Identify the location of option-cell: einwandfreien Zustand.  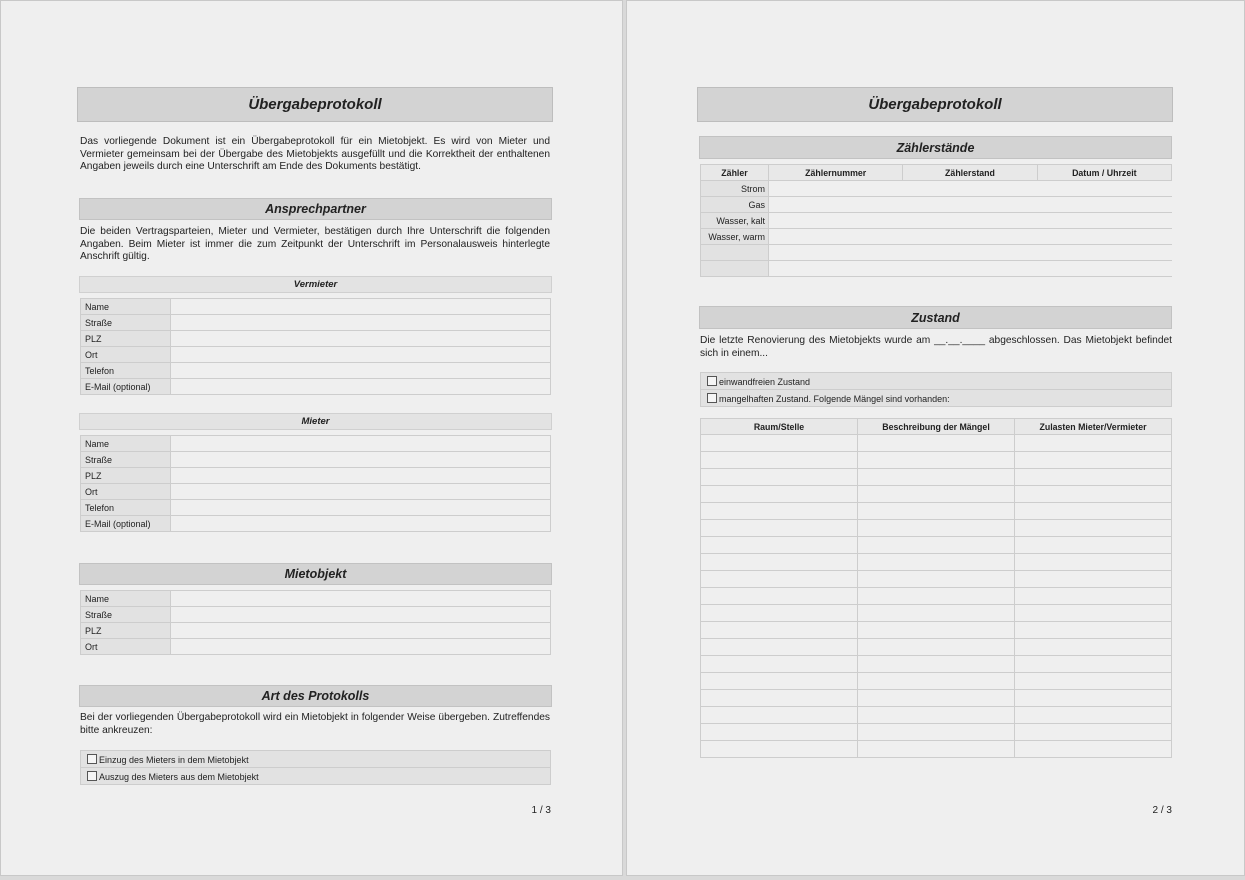
(936, 381).